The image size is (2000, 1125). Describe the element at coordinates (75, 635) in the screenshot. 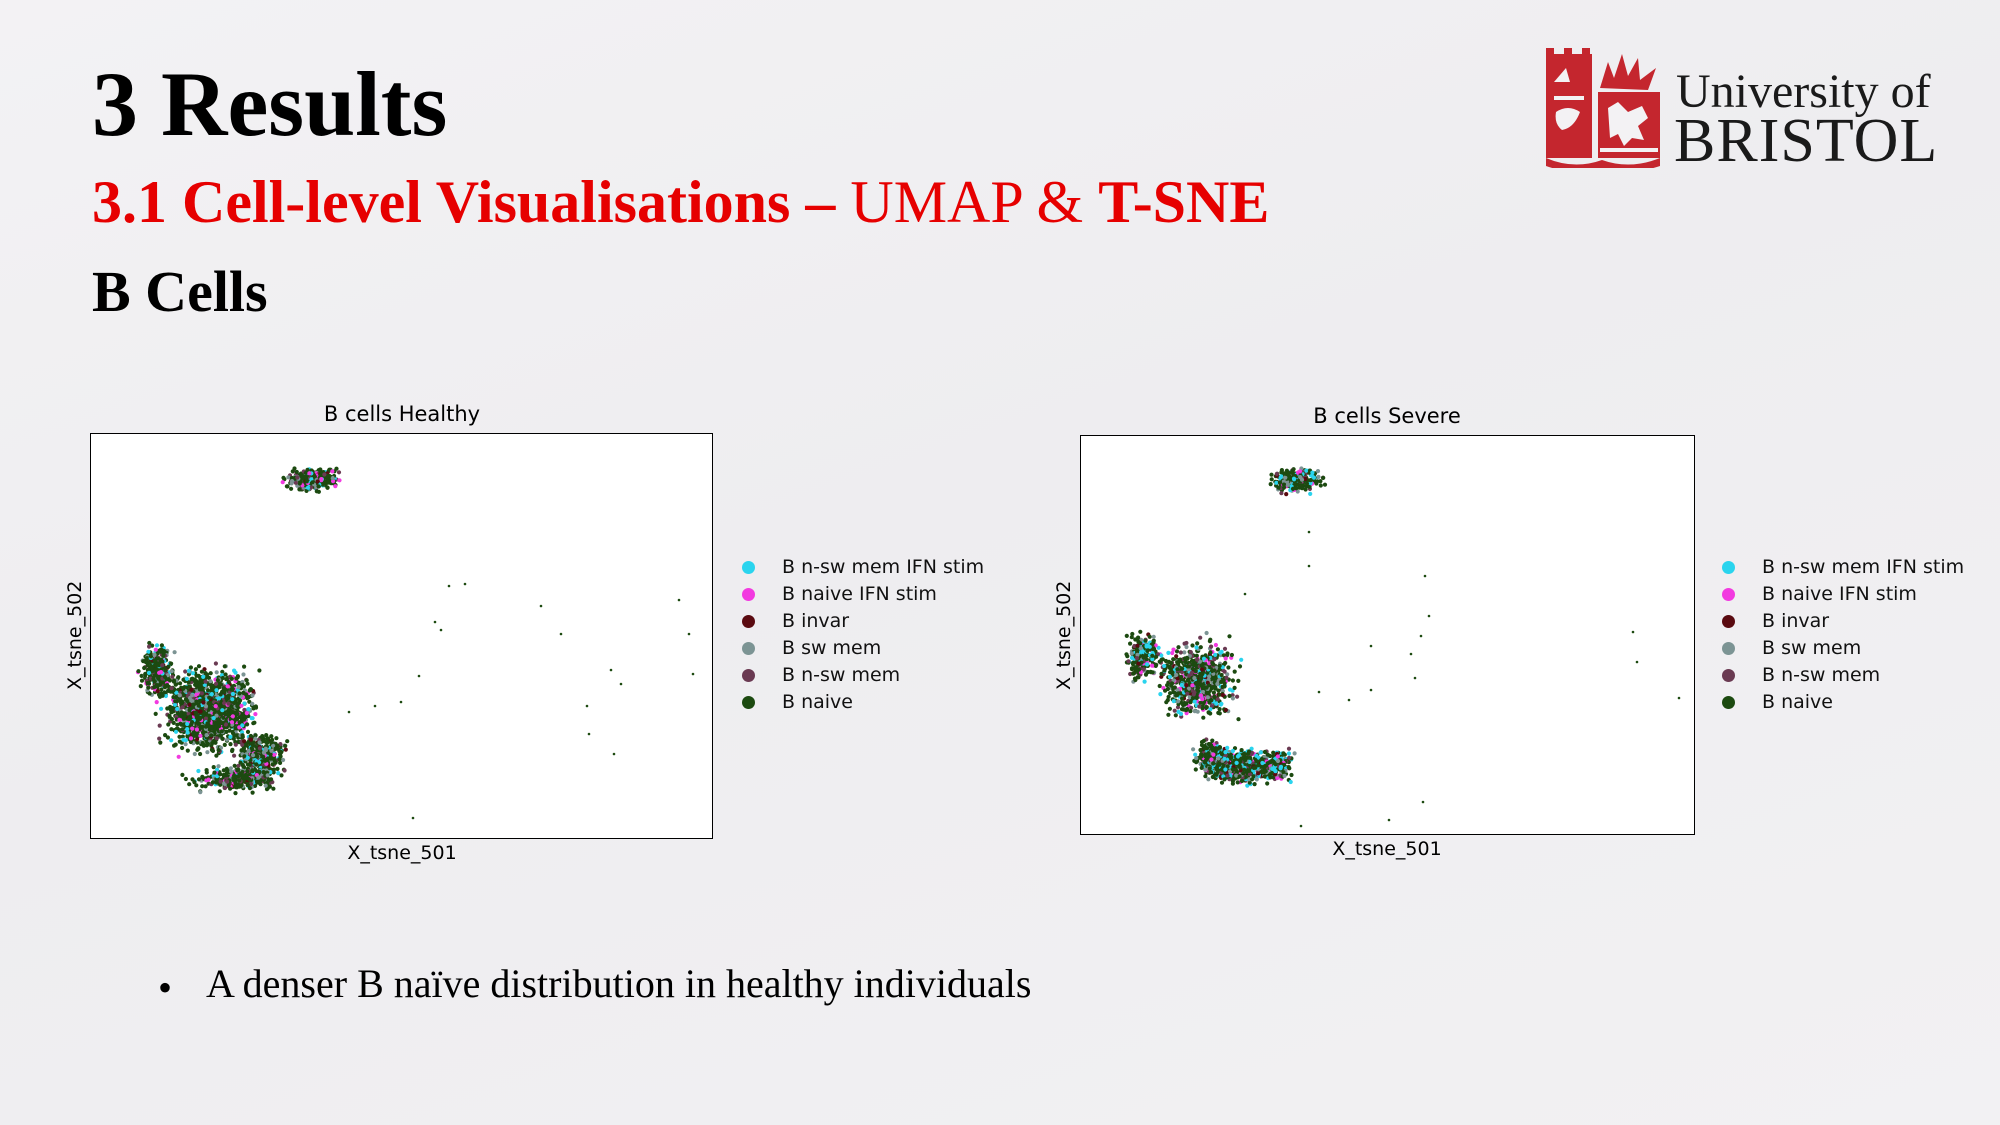

I see `y-axis-label: X_tsne_502` at that location.